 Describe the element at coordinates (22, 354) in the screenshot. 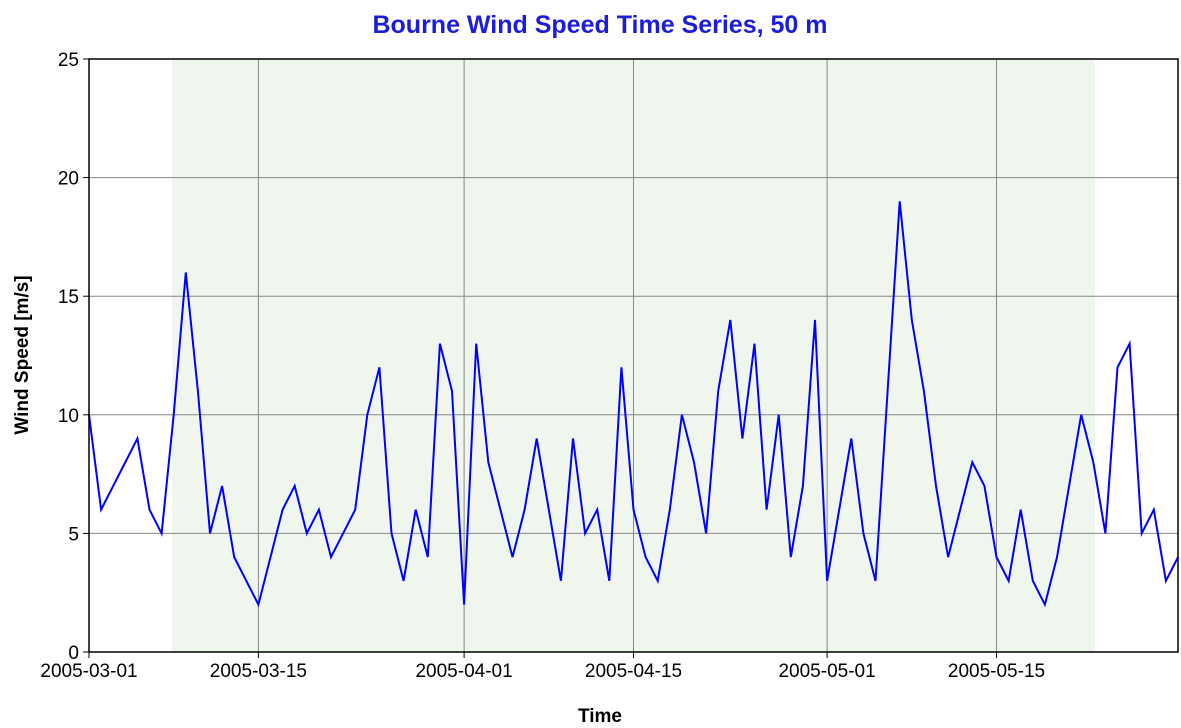

I see `y-axis-label: Wind Speed [m/s]` at that location.